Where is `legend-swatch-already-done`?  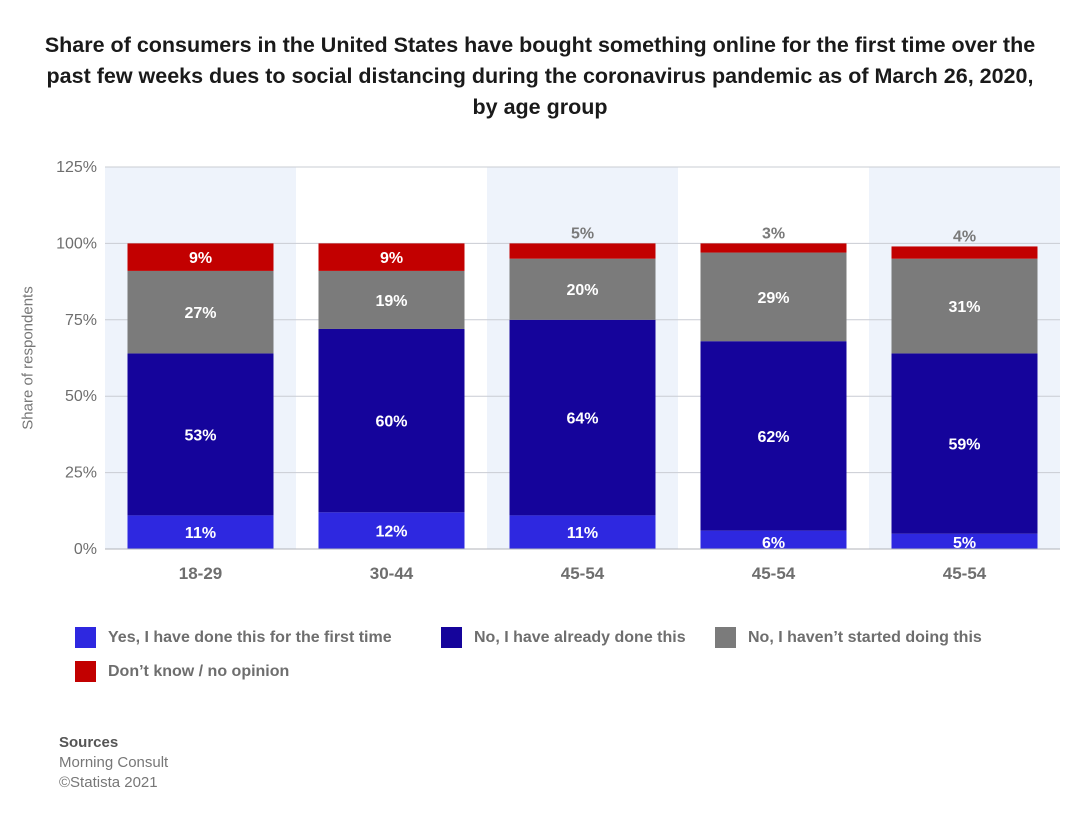 legend-swatch-already-done is located at coordinates (451, 637).